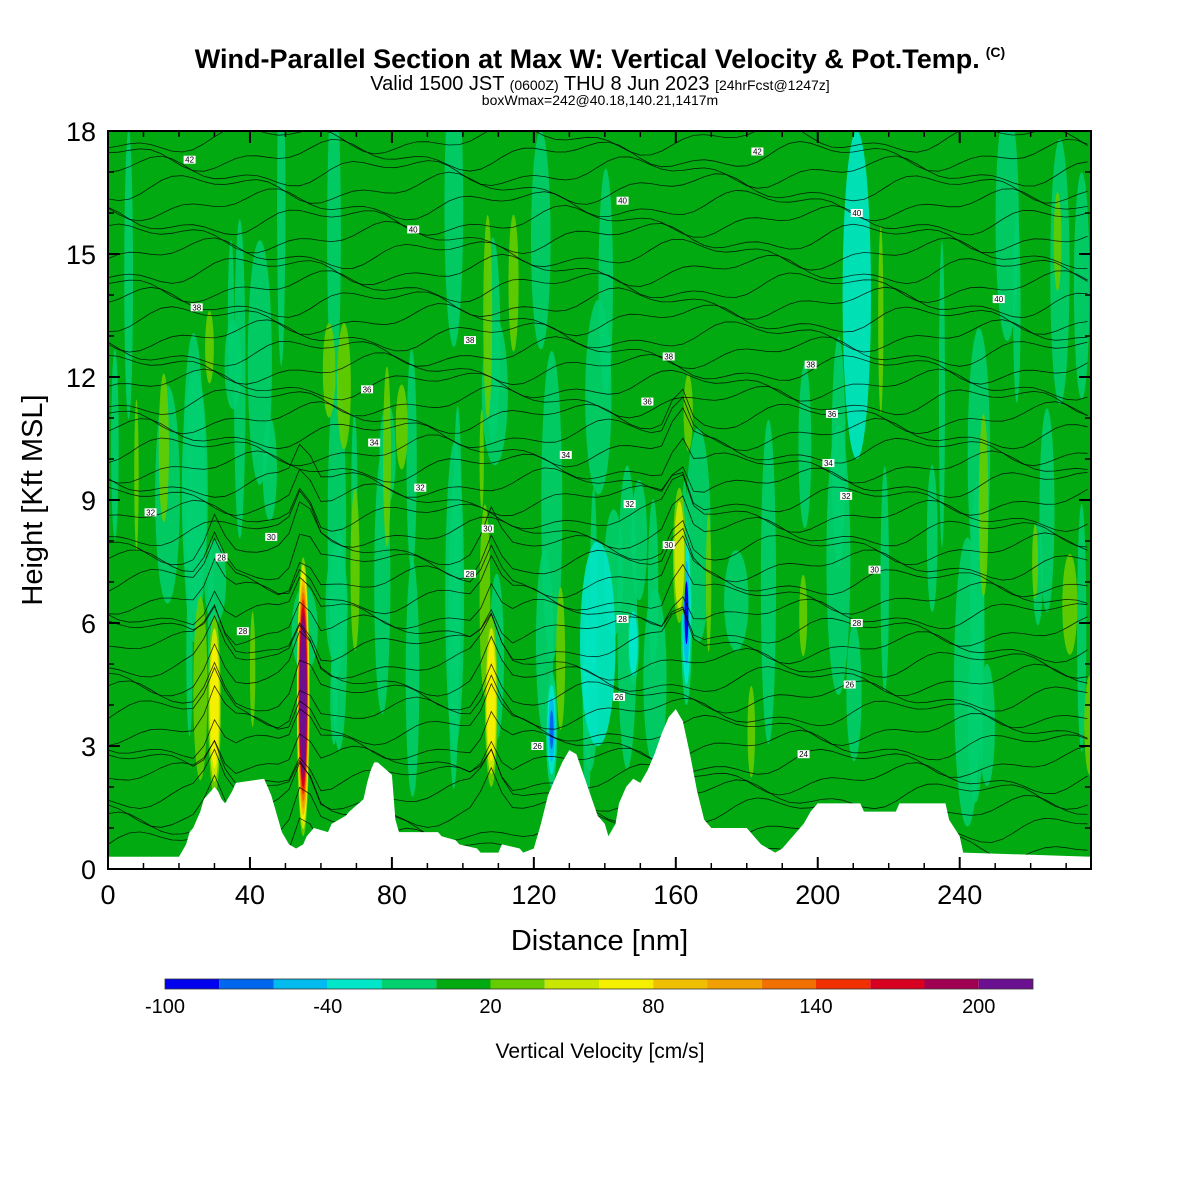 The image size is (1200, 1200). Describe the element at coordinates (817, 895) in the screenshot. I see `x-tick-label: 200` at that location.